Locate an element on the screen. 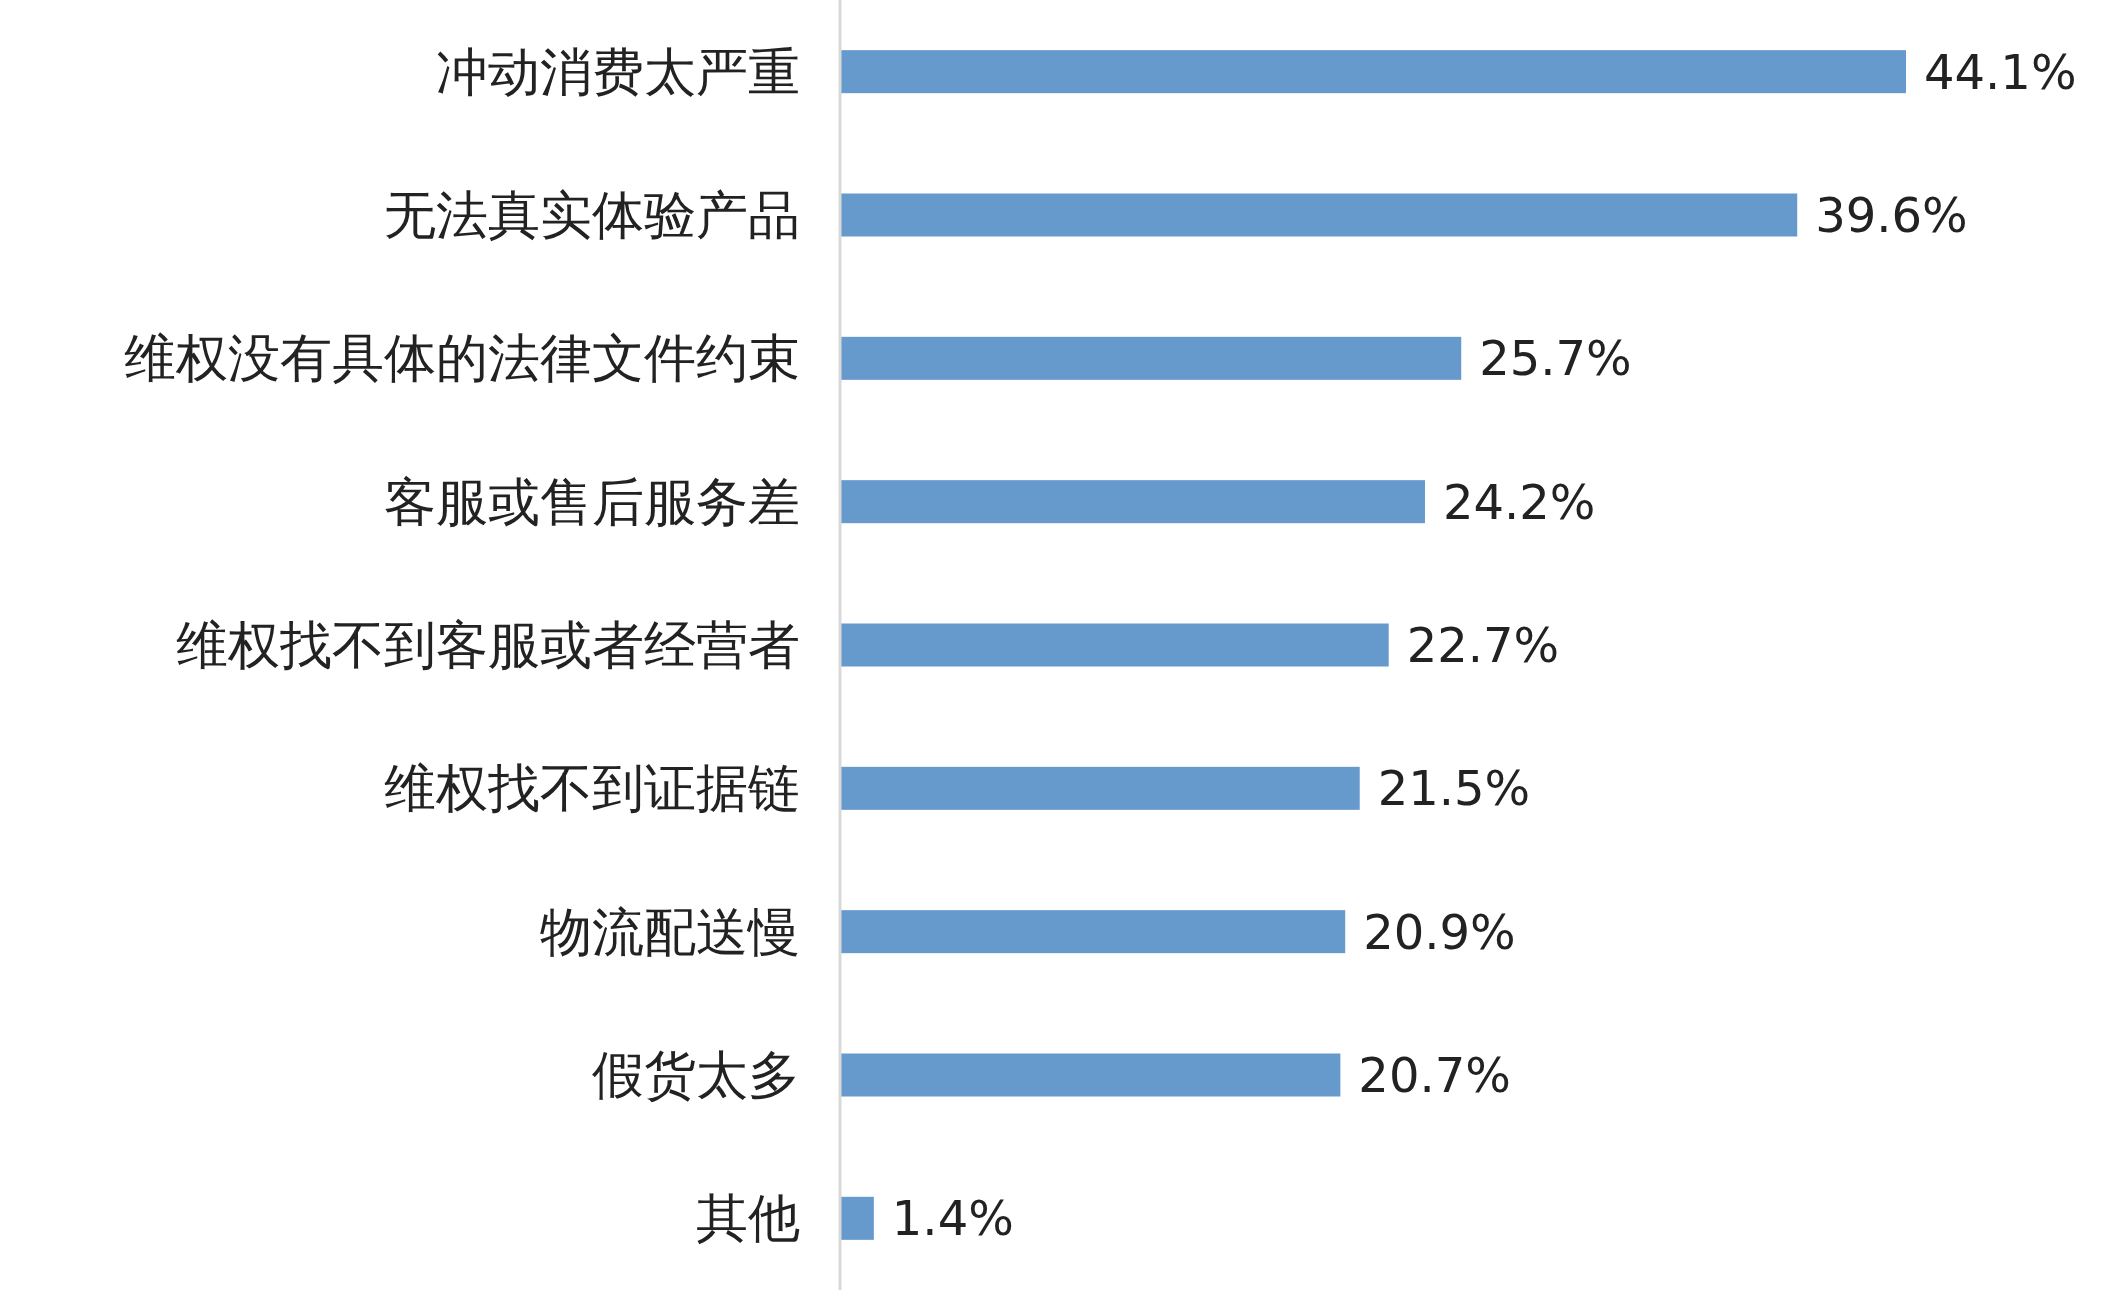  data-label: 1.4% is located at coordinates (952, 1218).